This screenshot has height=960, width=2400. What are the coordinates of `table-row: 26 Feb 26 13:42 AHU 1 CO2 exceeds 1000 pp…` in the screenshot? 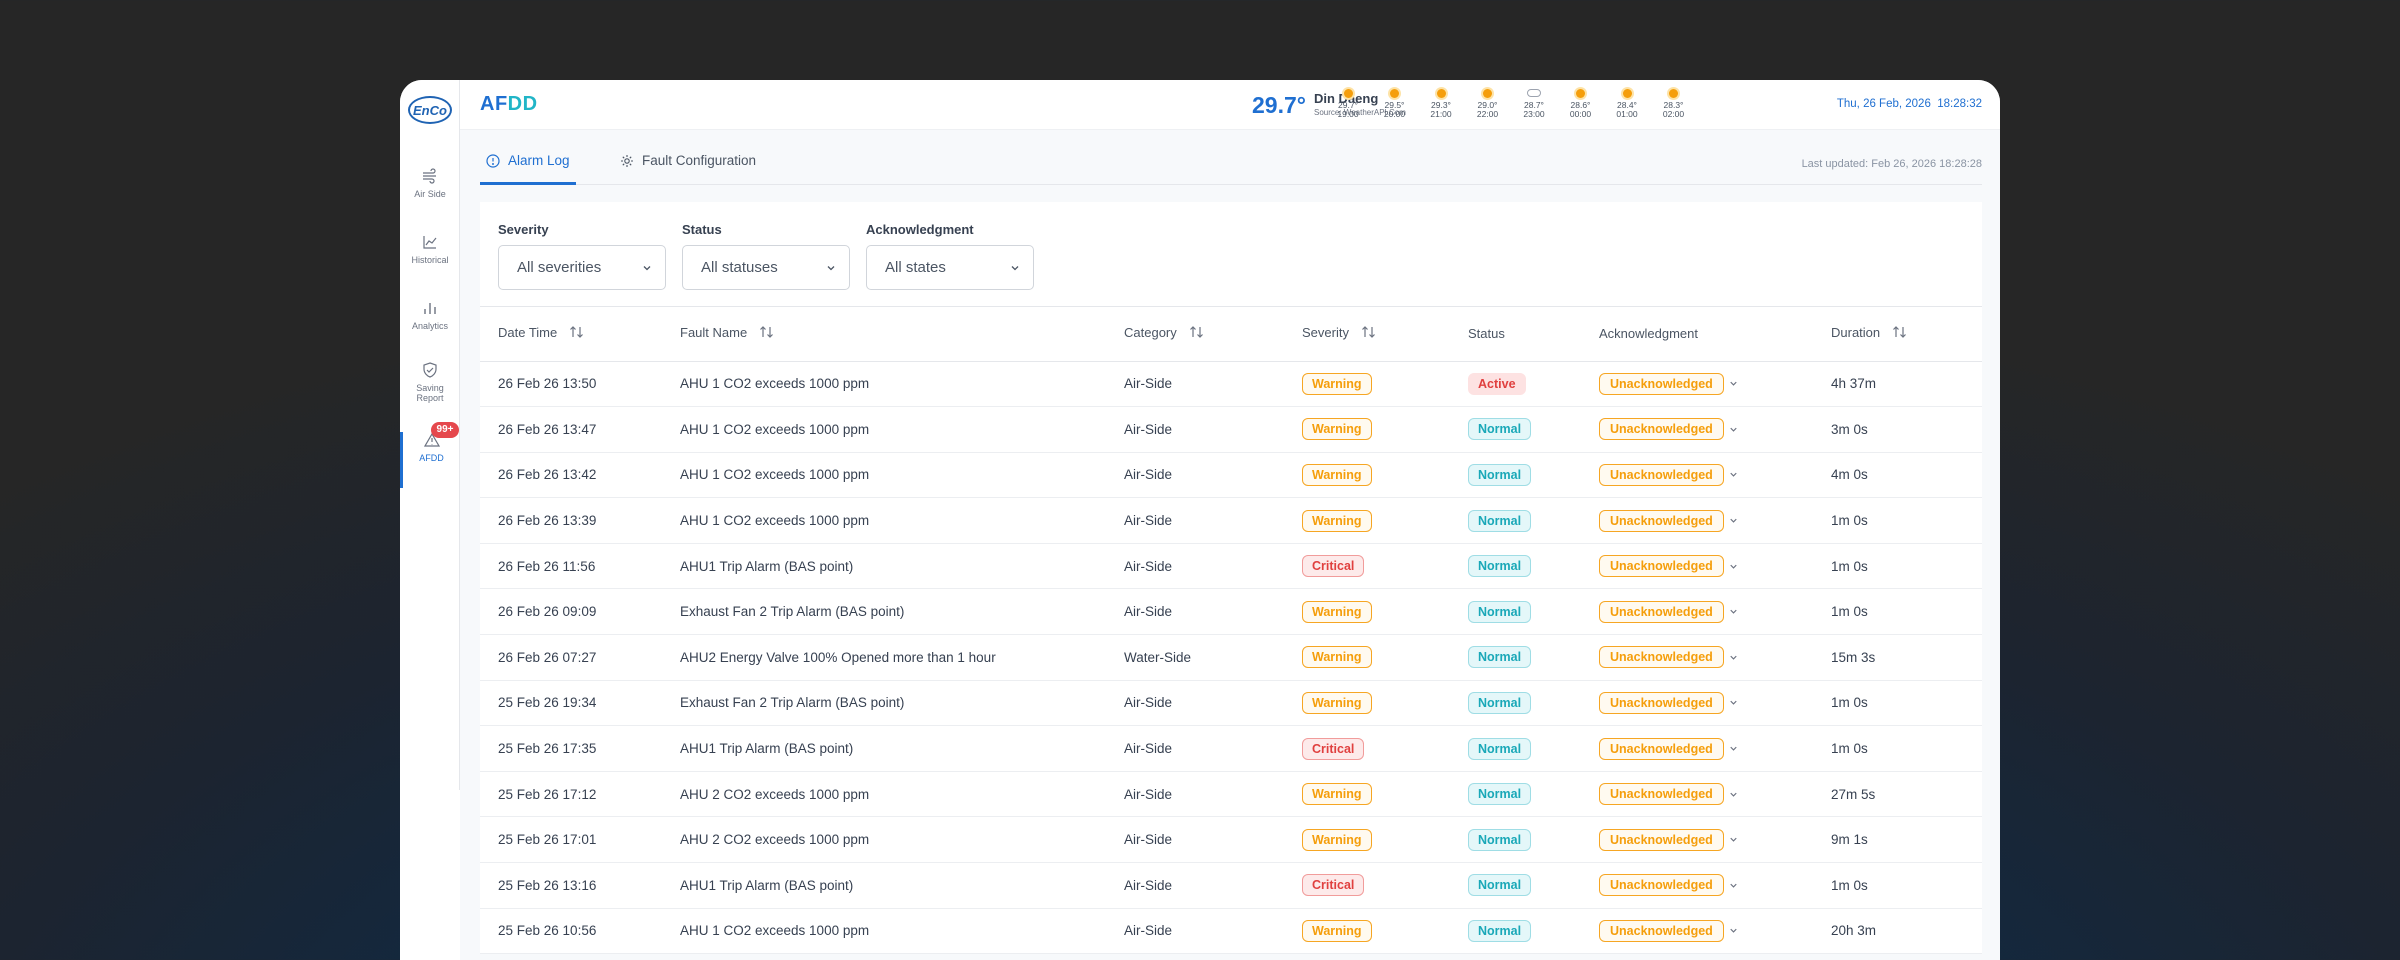 It's located at (1231, 475).